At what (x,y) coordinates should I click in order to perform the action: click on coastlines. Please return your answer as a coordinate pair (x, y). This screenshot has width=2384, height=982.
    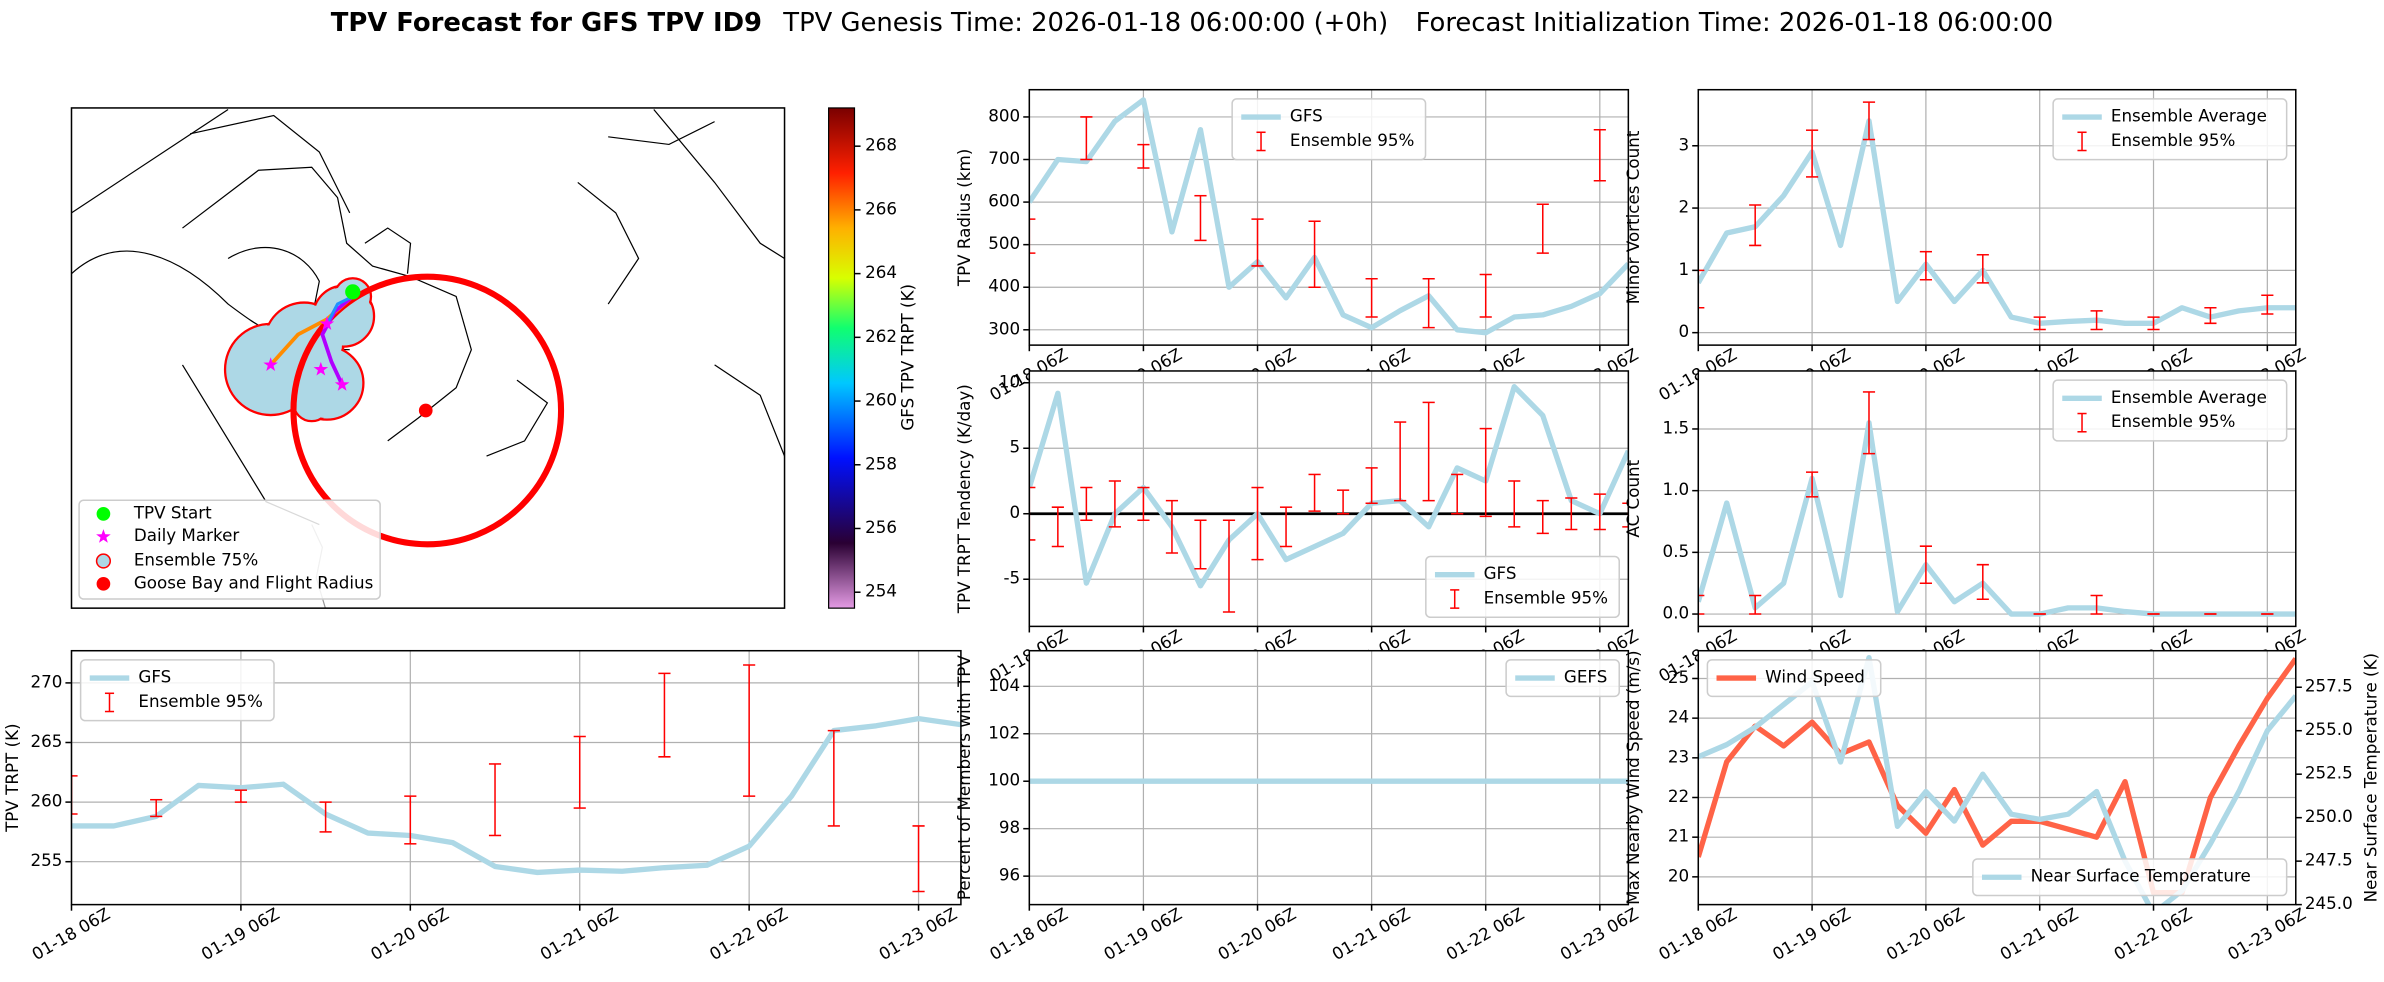
    Looking at the image, I should click on (428, 317).